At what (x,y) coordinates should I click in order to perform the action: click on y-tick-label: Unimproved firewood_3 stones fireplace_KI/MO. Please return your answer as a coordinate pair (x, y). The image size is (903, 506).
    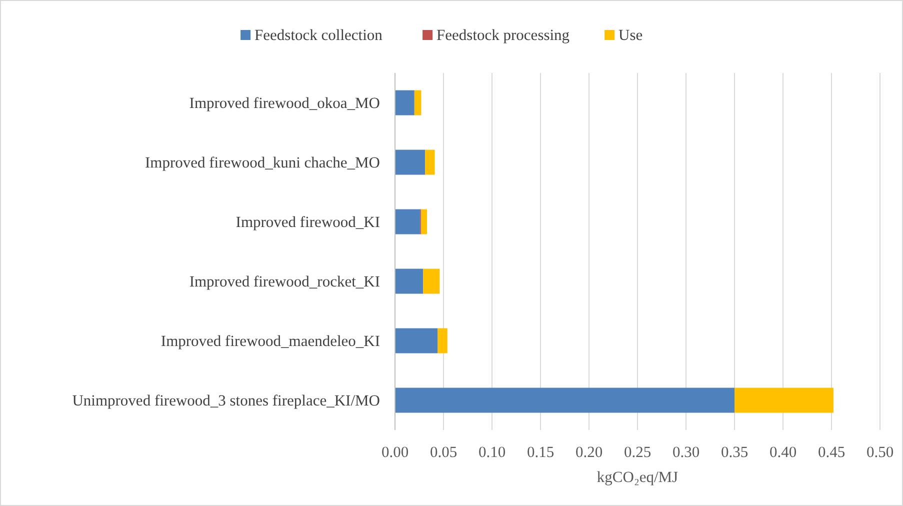
    Looking at the image, I should click on (226, 401).